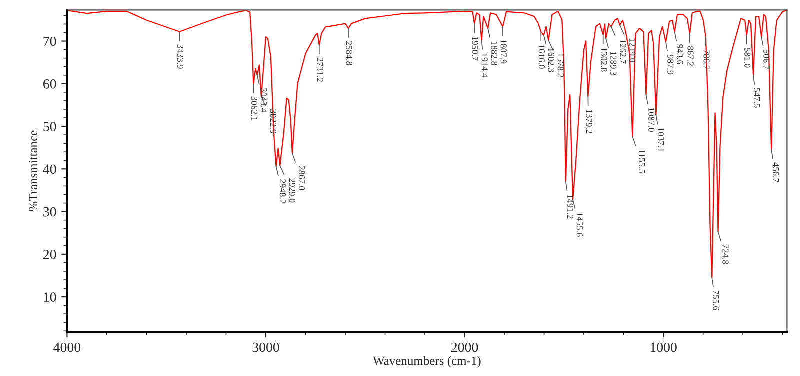 The image size is (800, 376). Describe the element at coordinates (427, 362) in the screenshot. I see `x-axis-title: Wavenumbers (cm-1)` at that location.